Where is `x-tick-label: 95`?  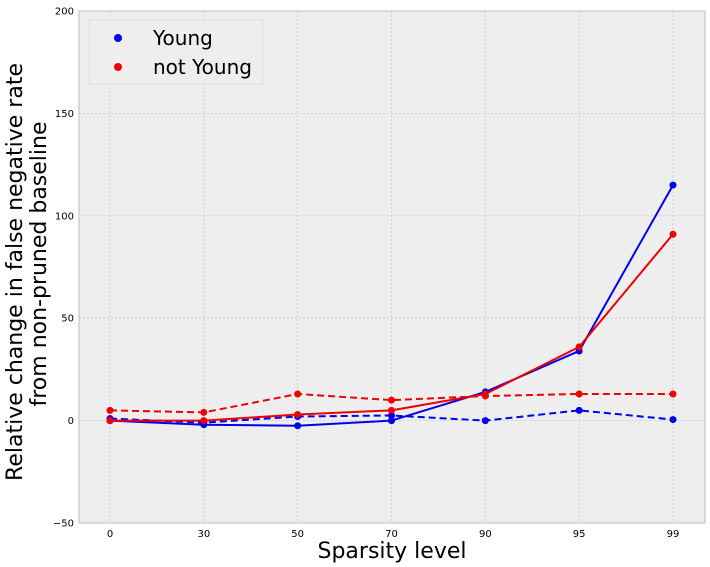
x-tick-label: 95 is located at coordinates (579, 534).